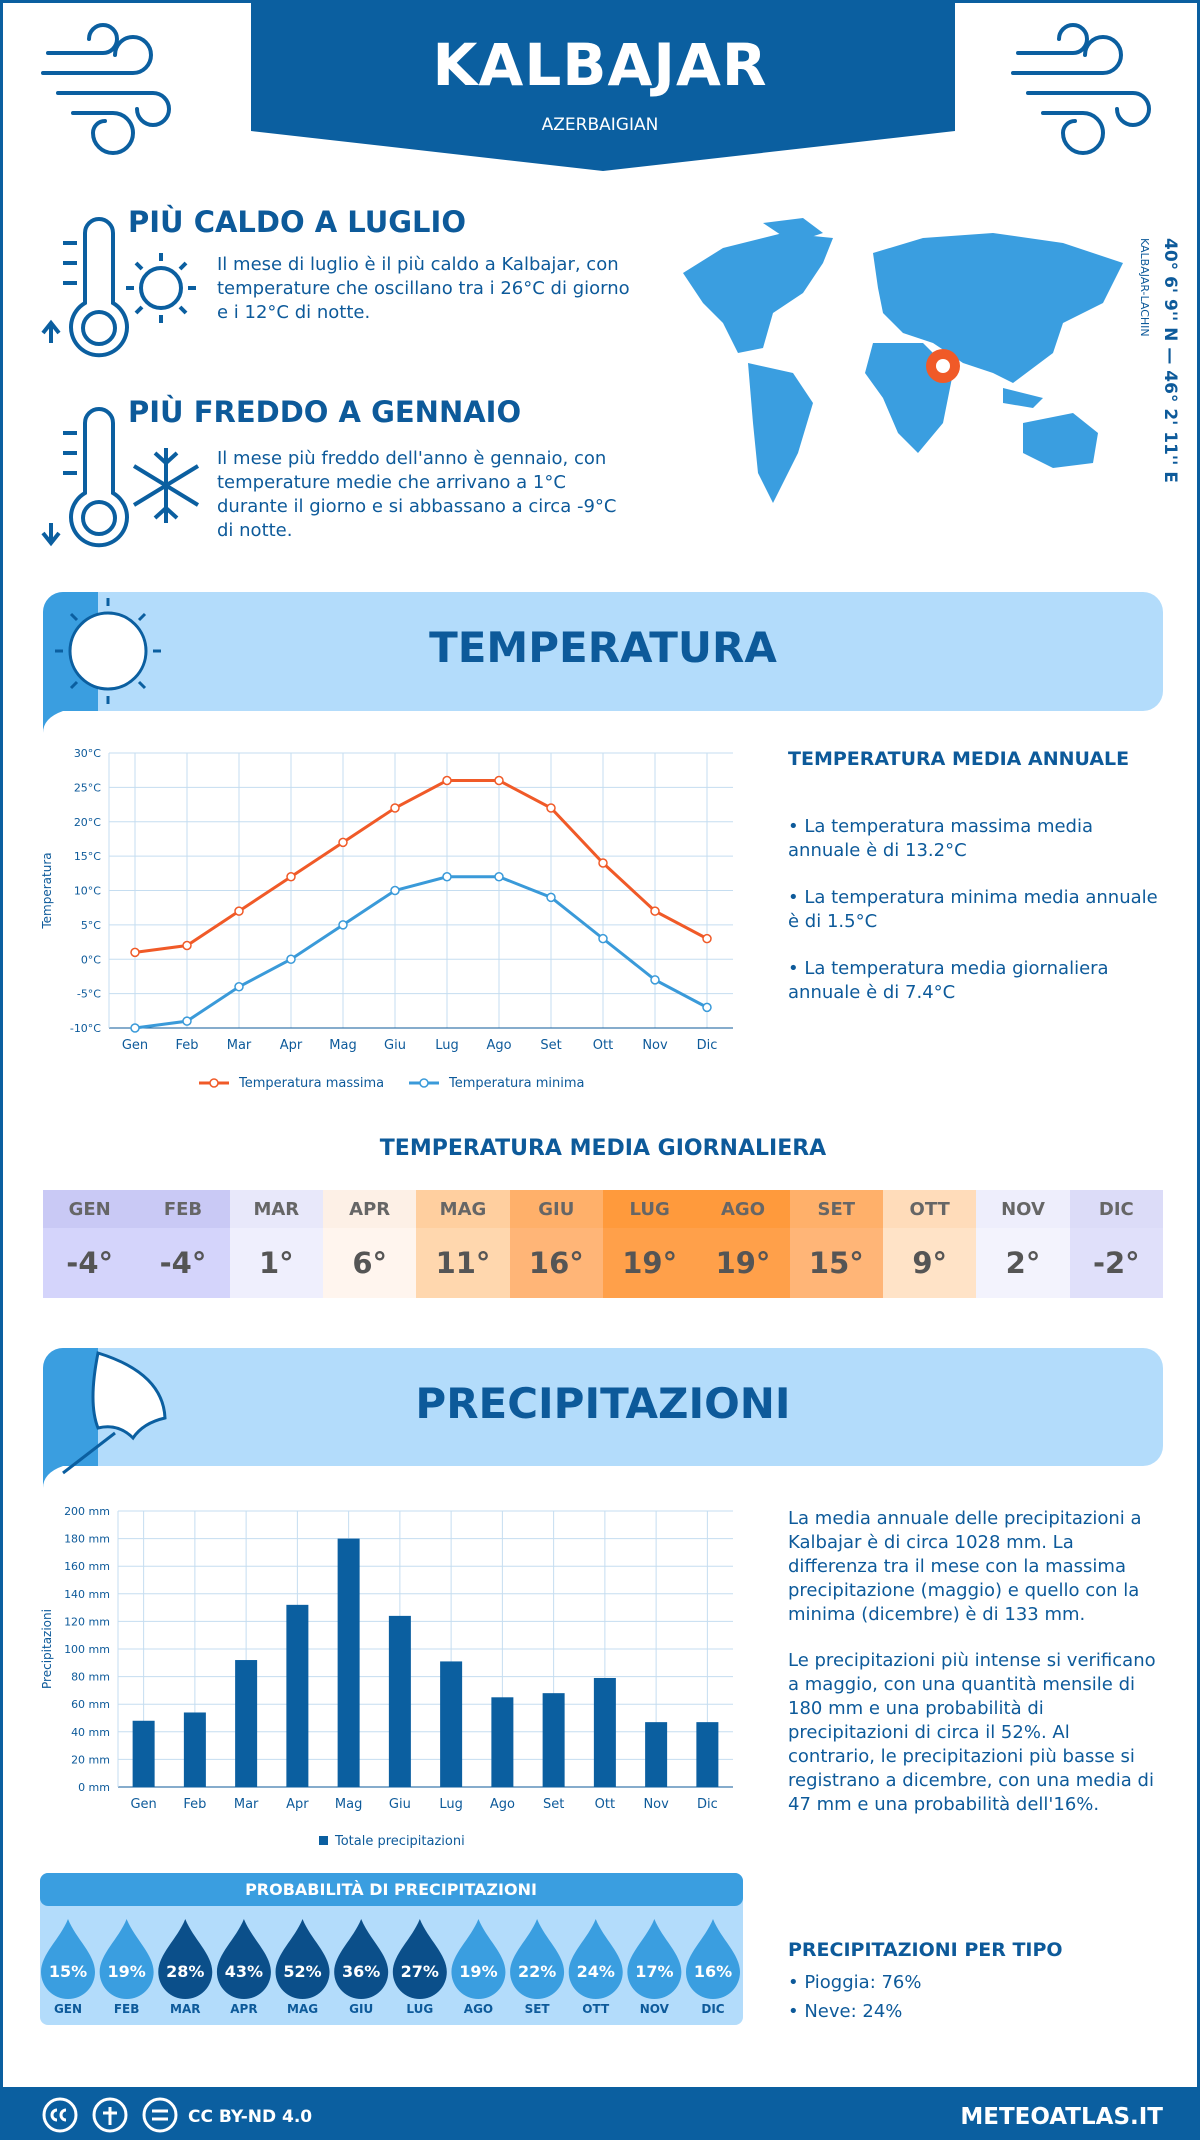 The height and width of the screenshot is (2140, 1200). Describe the element at coordinates (194, 1804) in the screenshot. I see `x-tick-label: Feb` at that location.